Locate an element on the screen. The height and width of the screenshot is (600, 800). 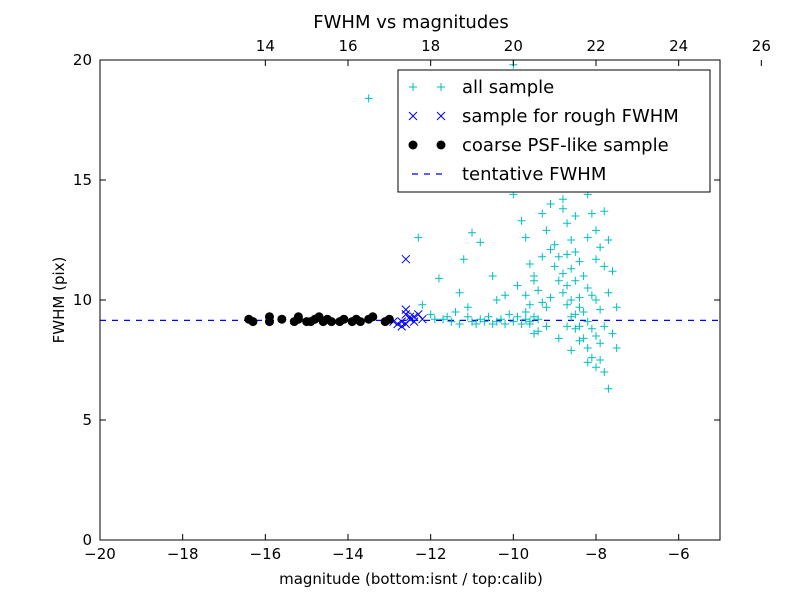
top-x-tick-label: 20 is located at coordinates (513, 46).